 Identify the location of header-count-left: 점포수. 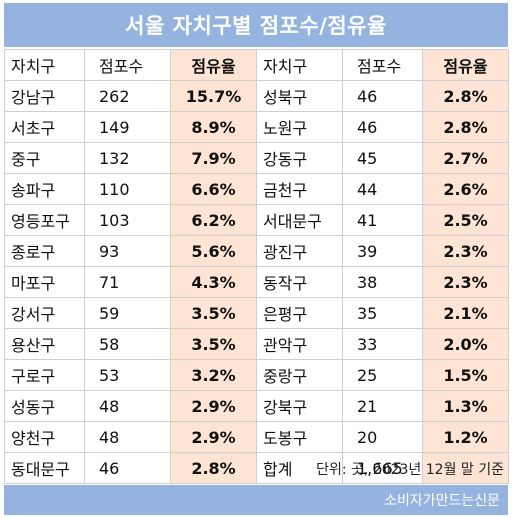
(127, 65).